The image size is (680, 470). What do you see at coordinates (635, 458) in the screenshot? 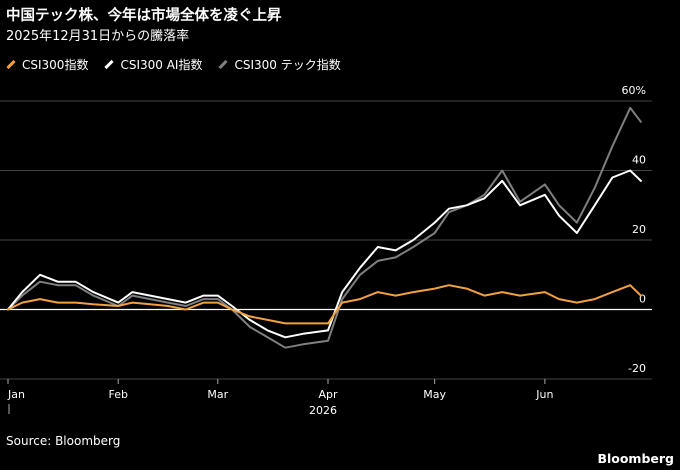
I see `brand-logo-text: Bloomberg` at bounding box center [635, 458].